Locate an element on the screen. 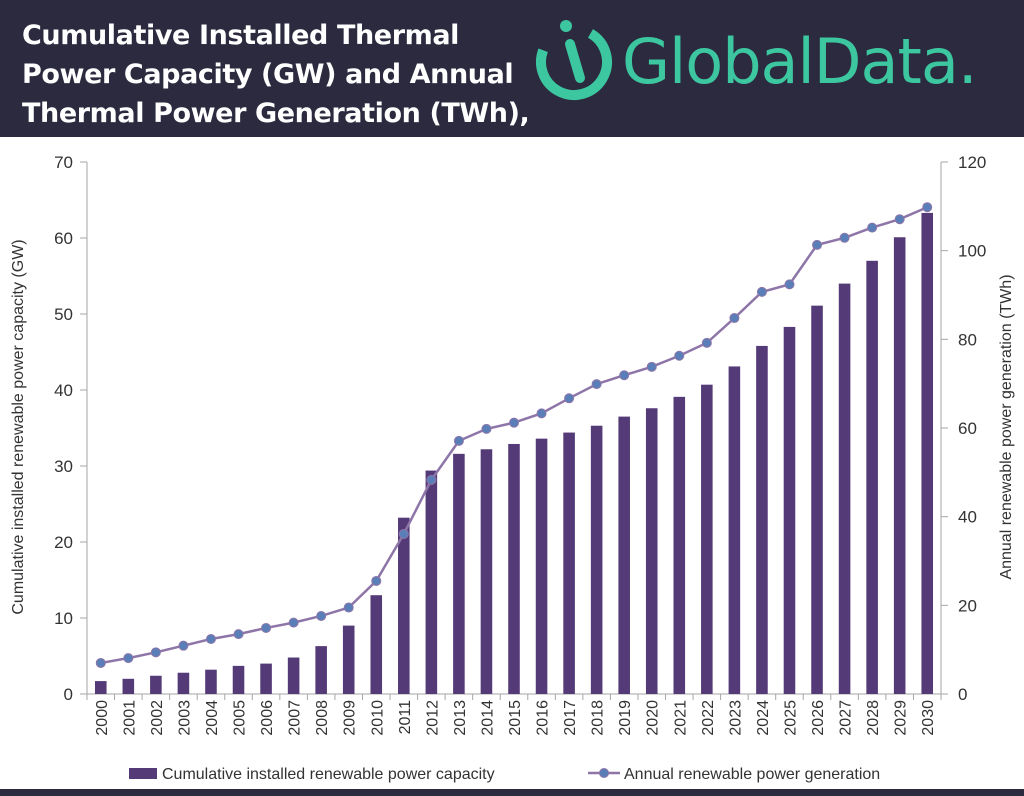 This screenshot has width=1024, height=796. y-axis-right-label: Annual renewable power generation (TWh) is located at coordinates (1006, 426).